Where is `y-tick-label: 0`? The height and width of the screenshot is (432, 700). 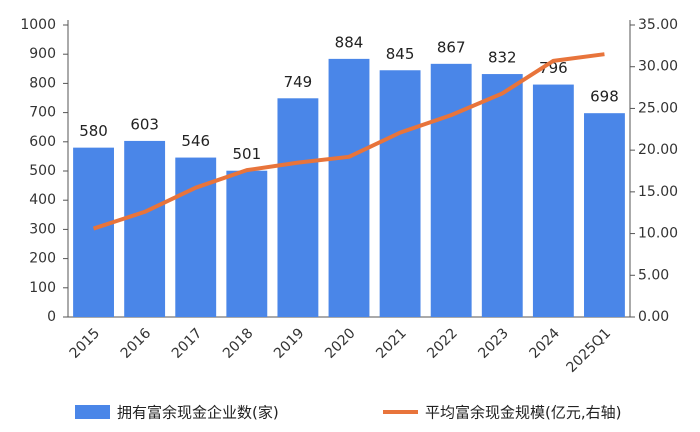
y-tick-label: 0 is located at coordinates (51, 317).